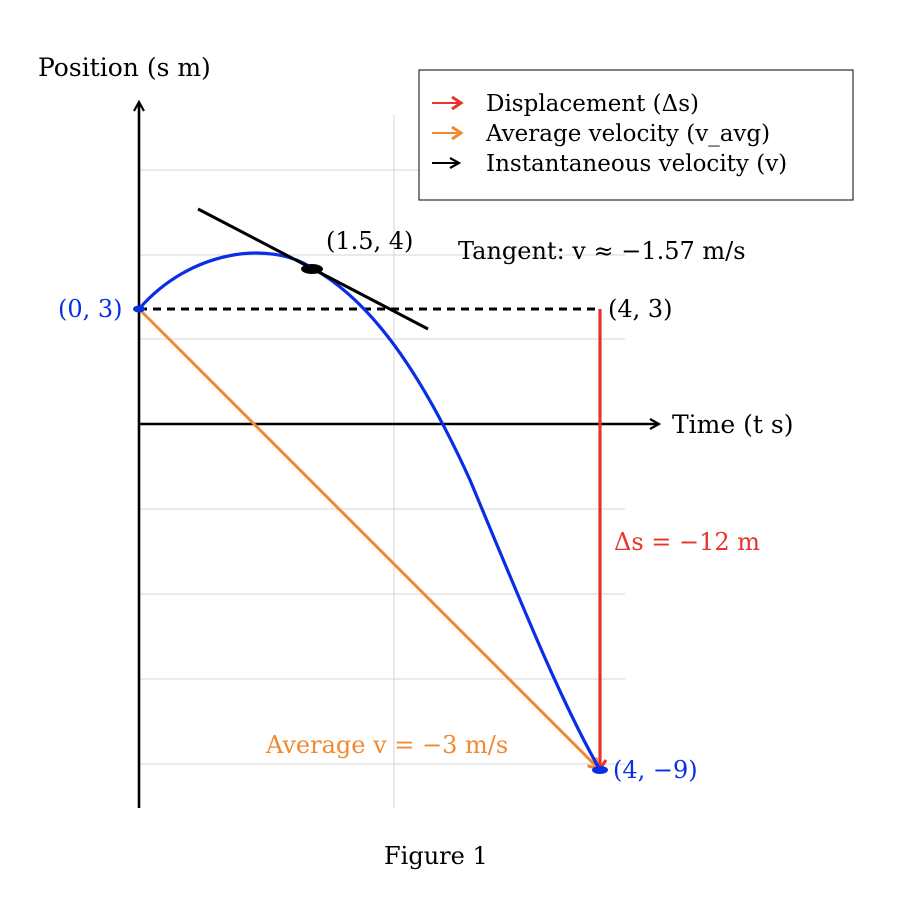 This screenshot has width=918, height=900. Describe the element at coordinates (602, 251) in the screenshot. I see `tangent-annotation: Tangent: v ≈ −1.57 m/s` at that location.